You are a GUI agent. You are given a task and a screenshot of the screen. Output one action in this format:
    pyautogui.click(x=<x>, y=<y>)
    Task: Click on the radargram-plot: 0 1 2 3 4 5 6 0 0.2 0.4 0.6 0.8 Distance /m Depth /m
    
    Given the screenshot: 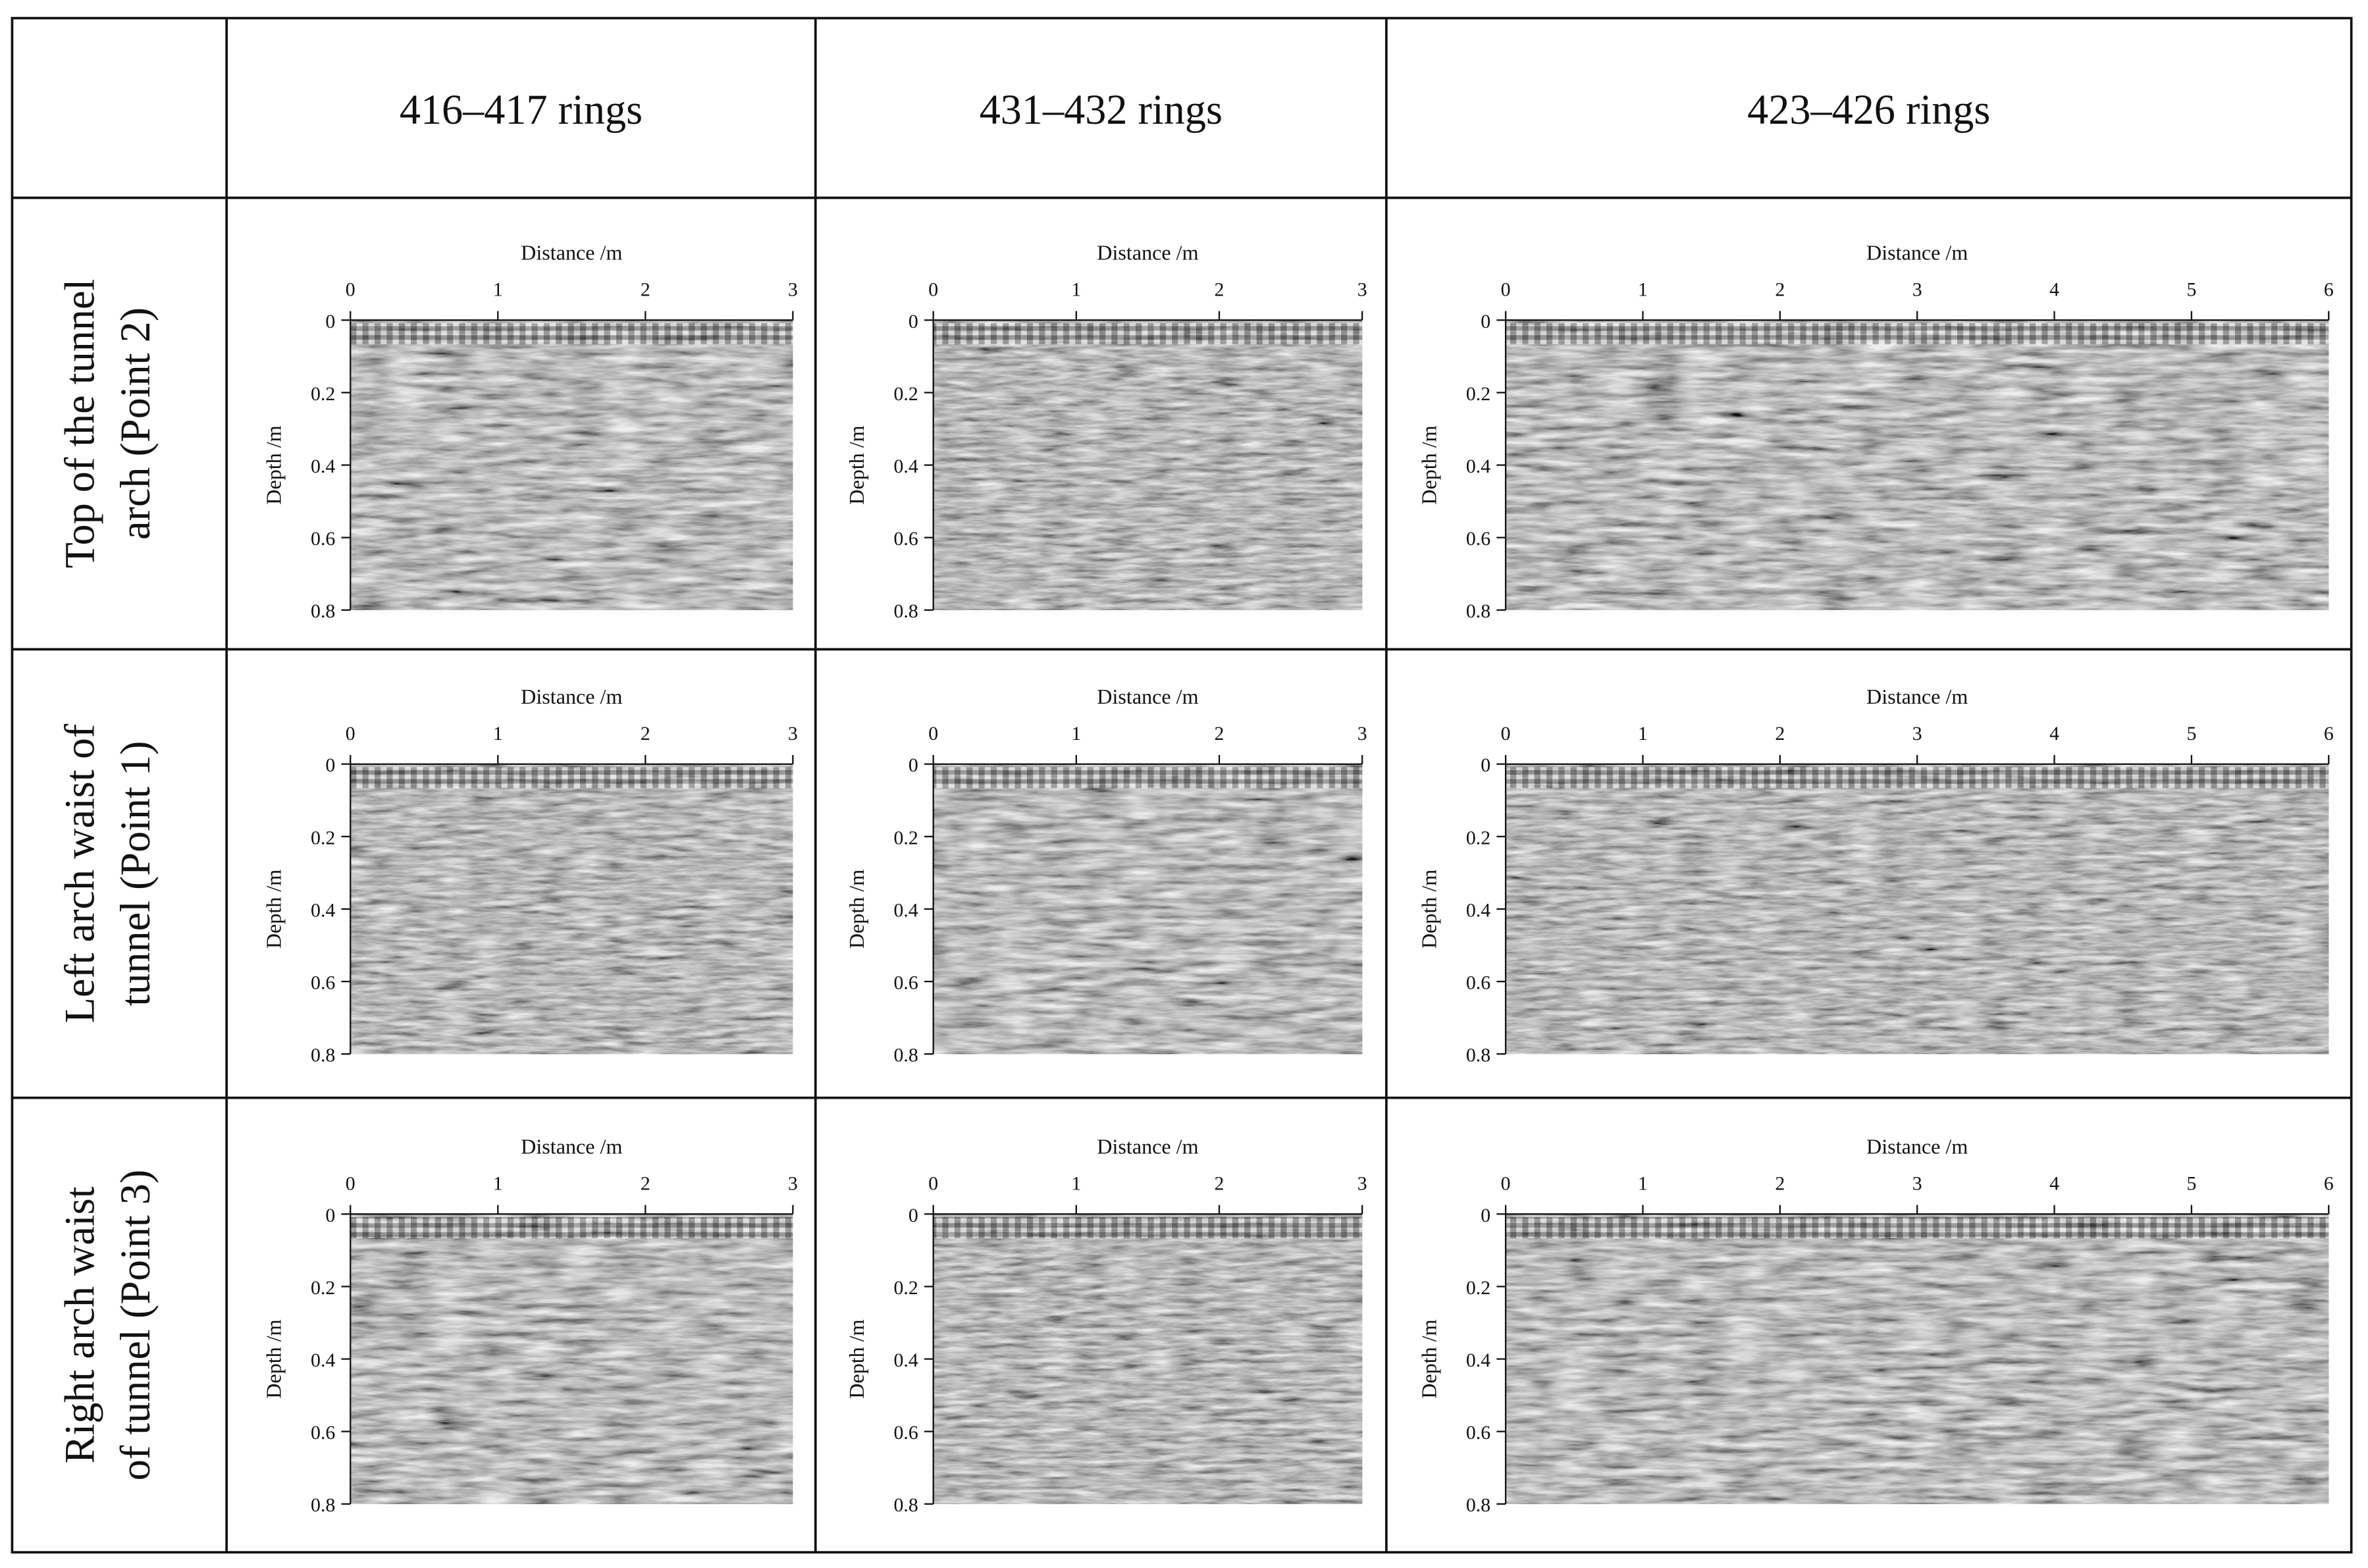 What is the action you would take?
    pyautogui.click(x=1875, y=1326)
    